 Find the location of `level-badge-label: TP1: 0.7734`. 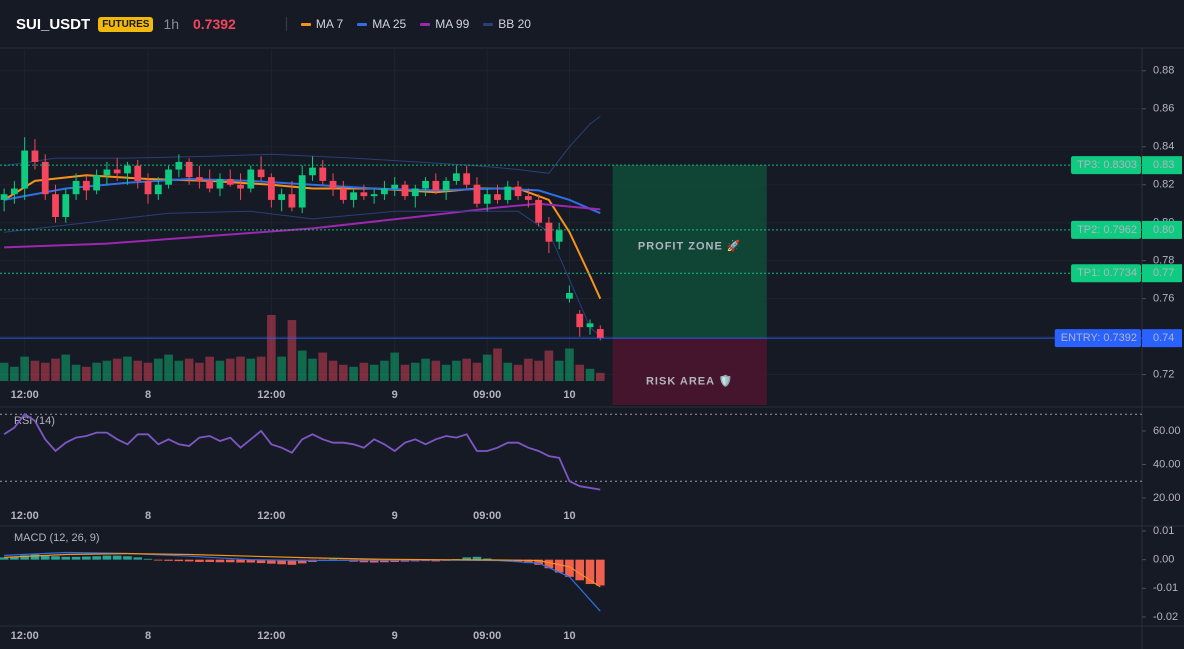

level-badge-label: TP1: 0.7734 is located at coordinates (1107, 273).